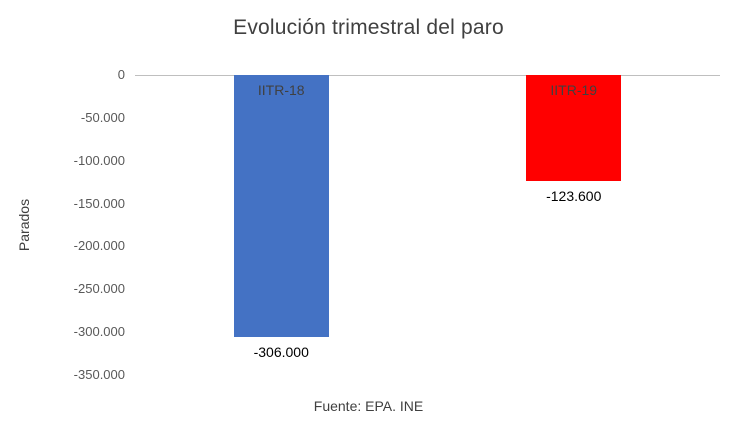  I want to click on y-tick-label: -200.000, so click(99, 246).